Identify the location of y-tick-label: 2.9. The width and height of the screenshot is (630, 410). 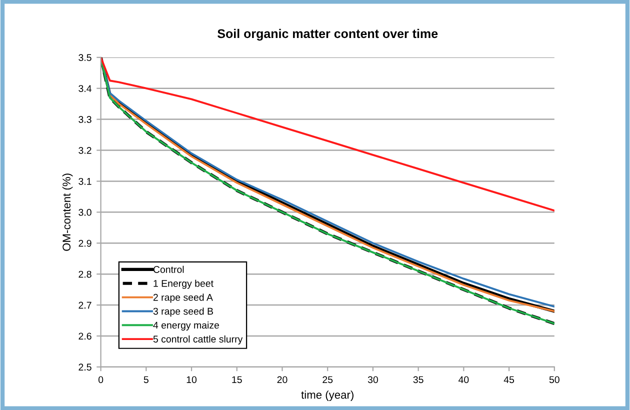
(85, 243).